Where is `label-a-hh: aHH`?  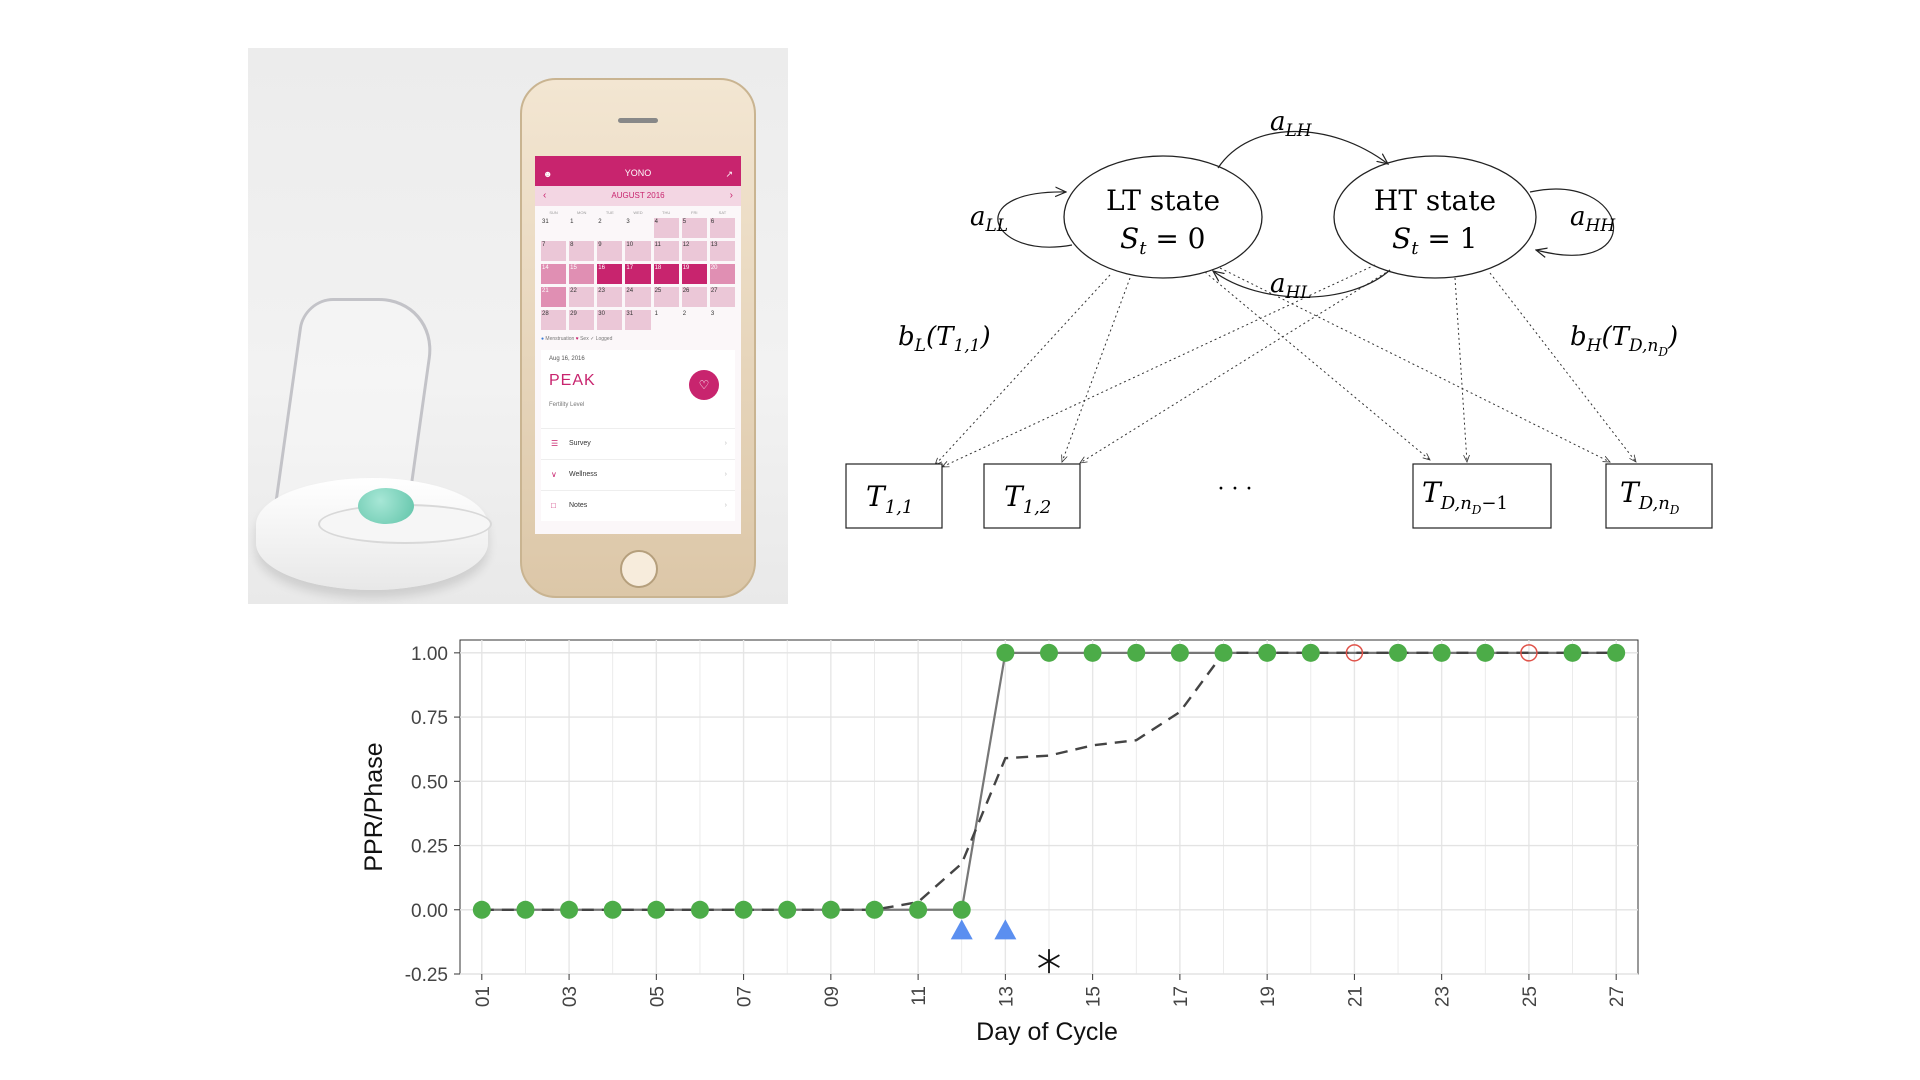
label-a-hh: aHH is located at coordinates (1593, 219).